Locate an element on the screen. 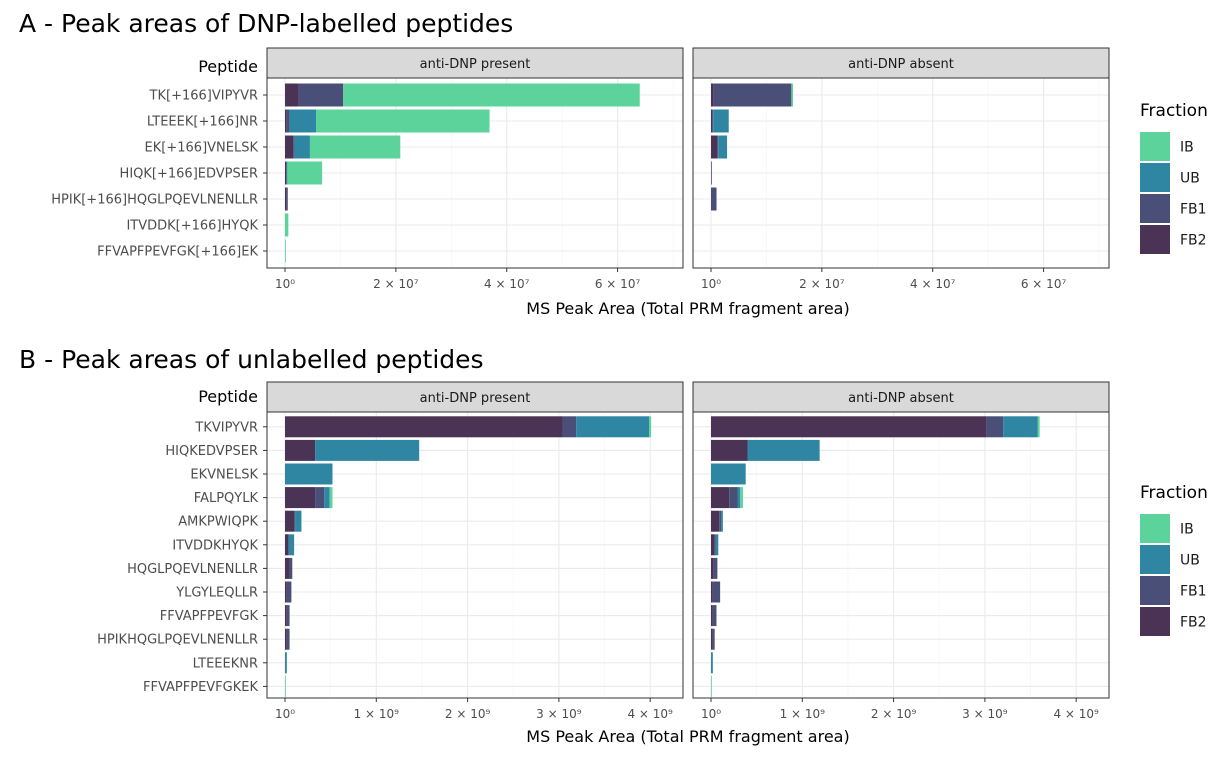 This screenshot has width=1228, height=757. y-tick-label: FFVAPFPEVFGK[+166]EK is located at coordinates (177, 252).